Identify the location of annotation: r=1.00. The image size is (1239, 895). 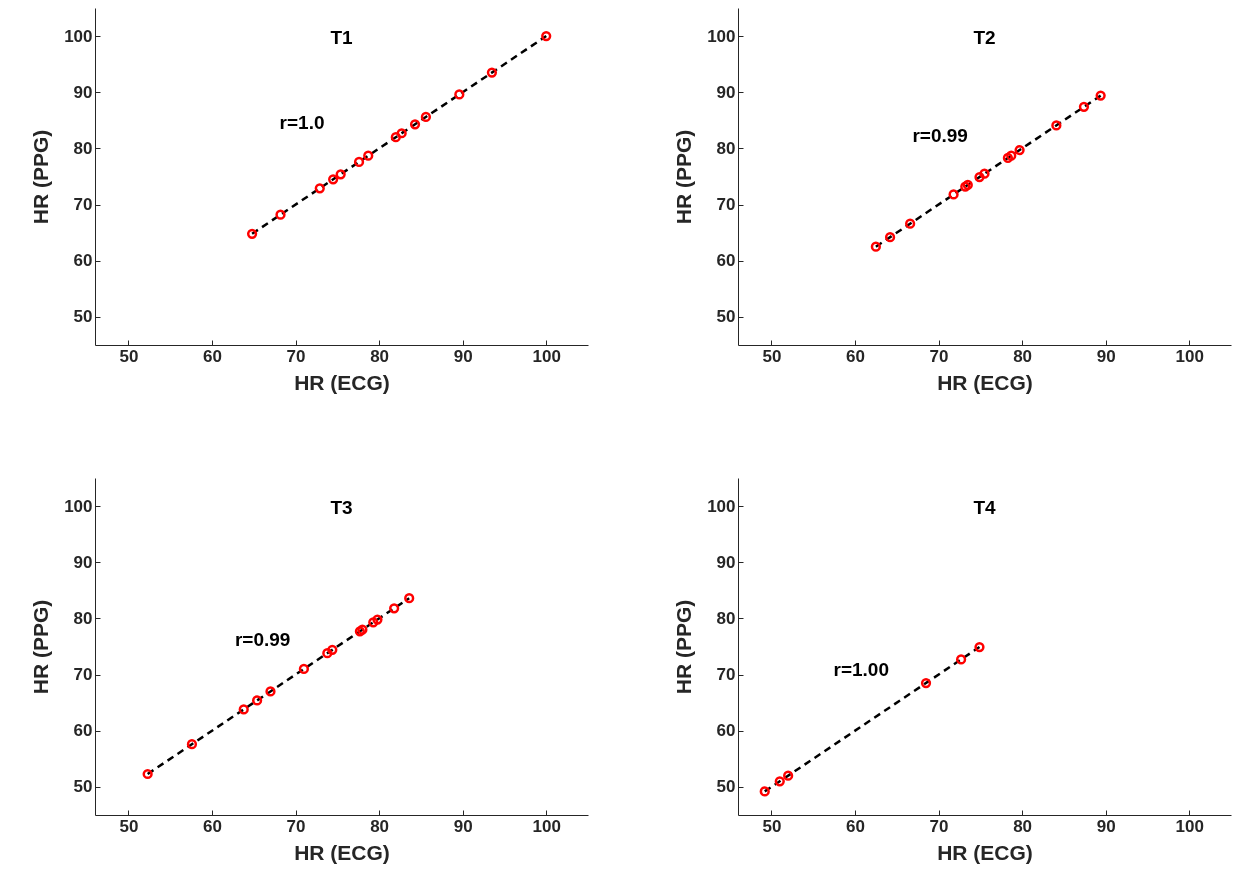
(861, 670).